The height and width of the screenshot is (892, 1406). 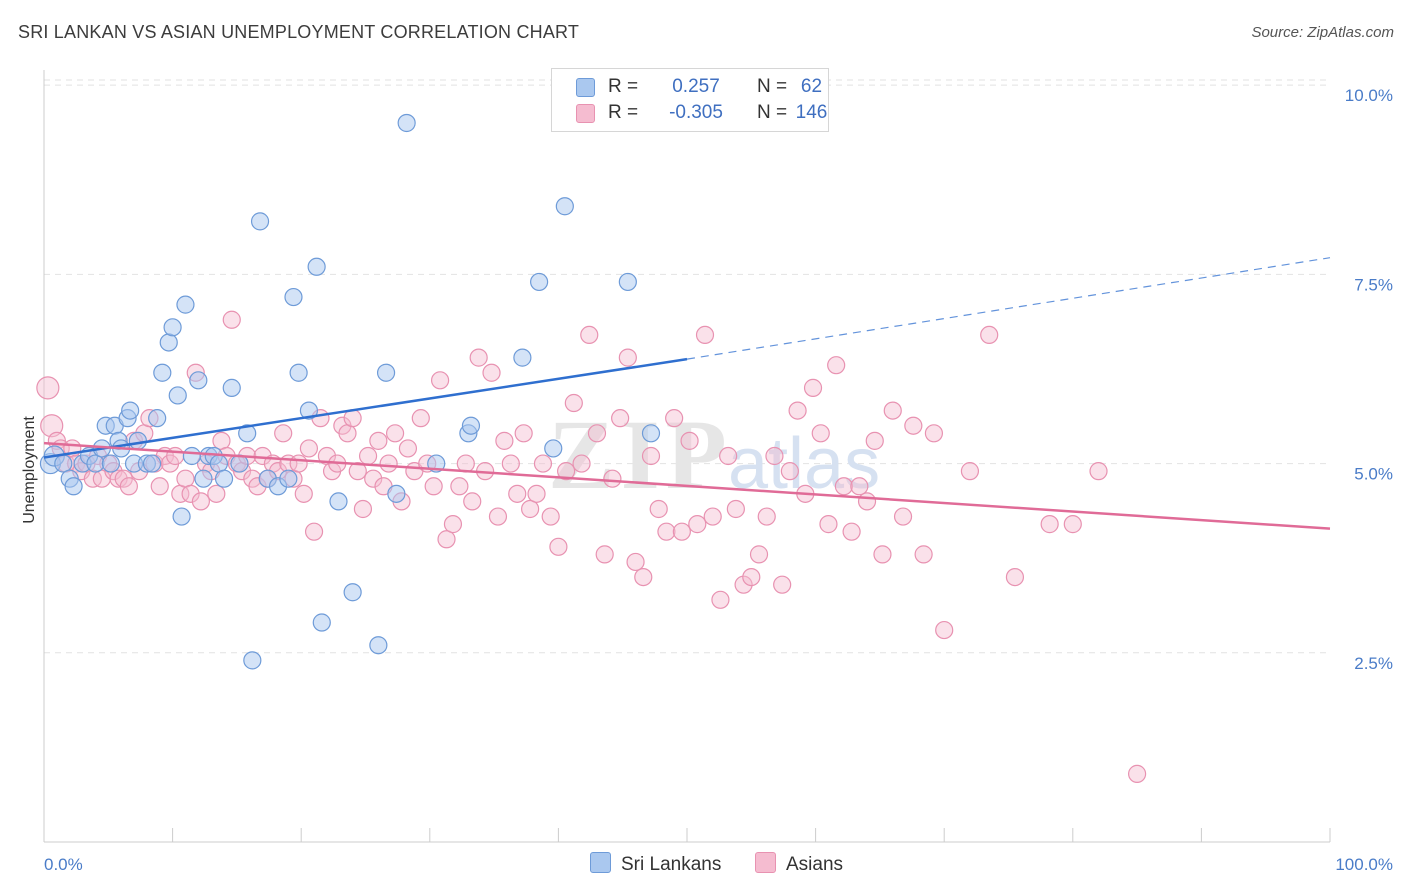 I want to click on stats-legend: R = 0.257 N = 62 R = -0.305 N = 146, so click(x=690, y=100).